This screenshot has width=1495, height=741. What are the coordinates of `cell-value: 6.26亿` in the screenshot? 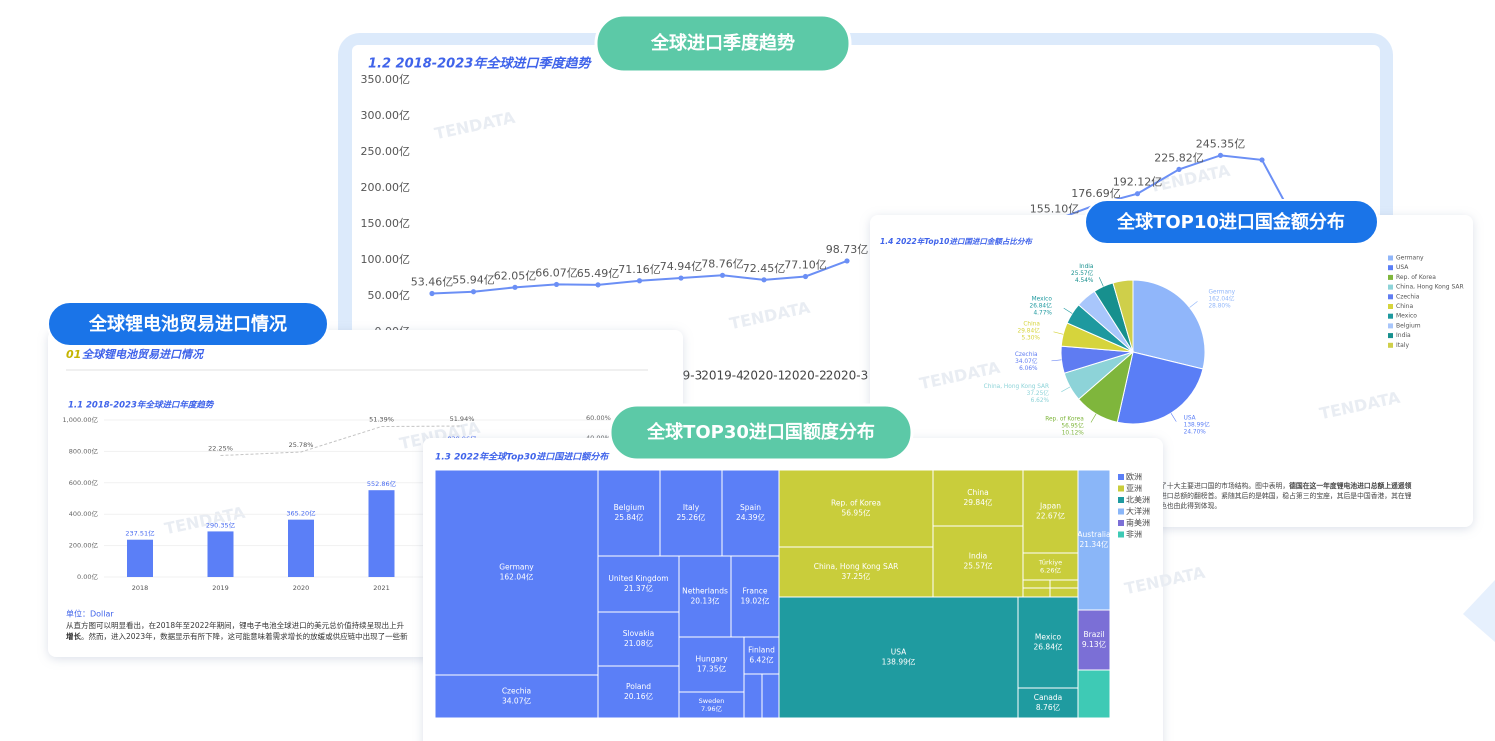 It's located at (1050, 569).